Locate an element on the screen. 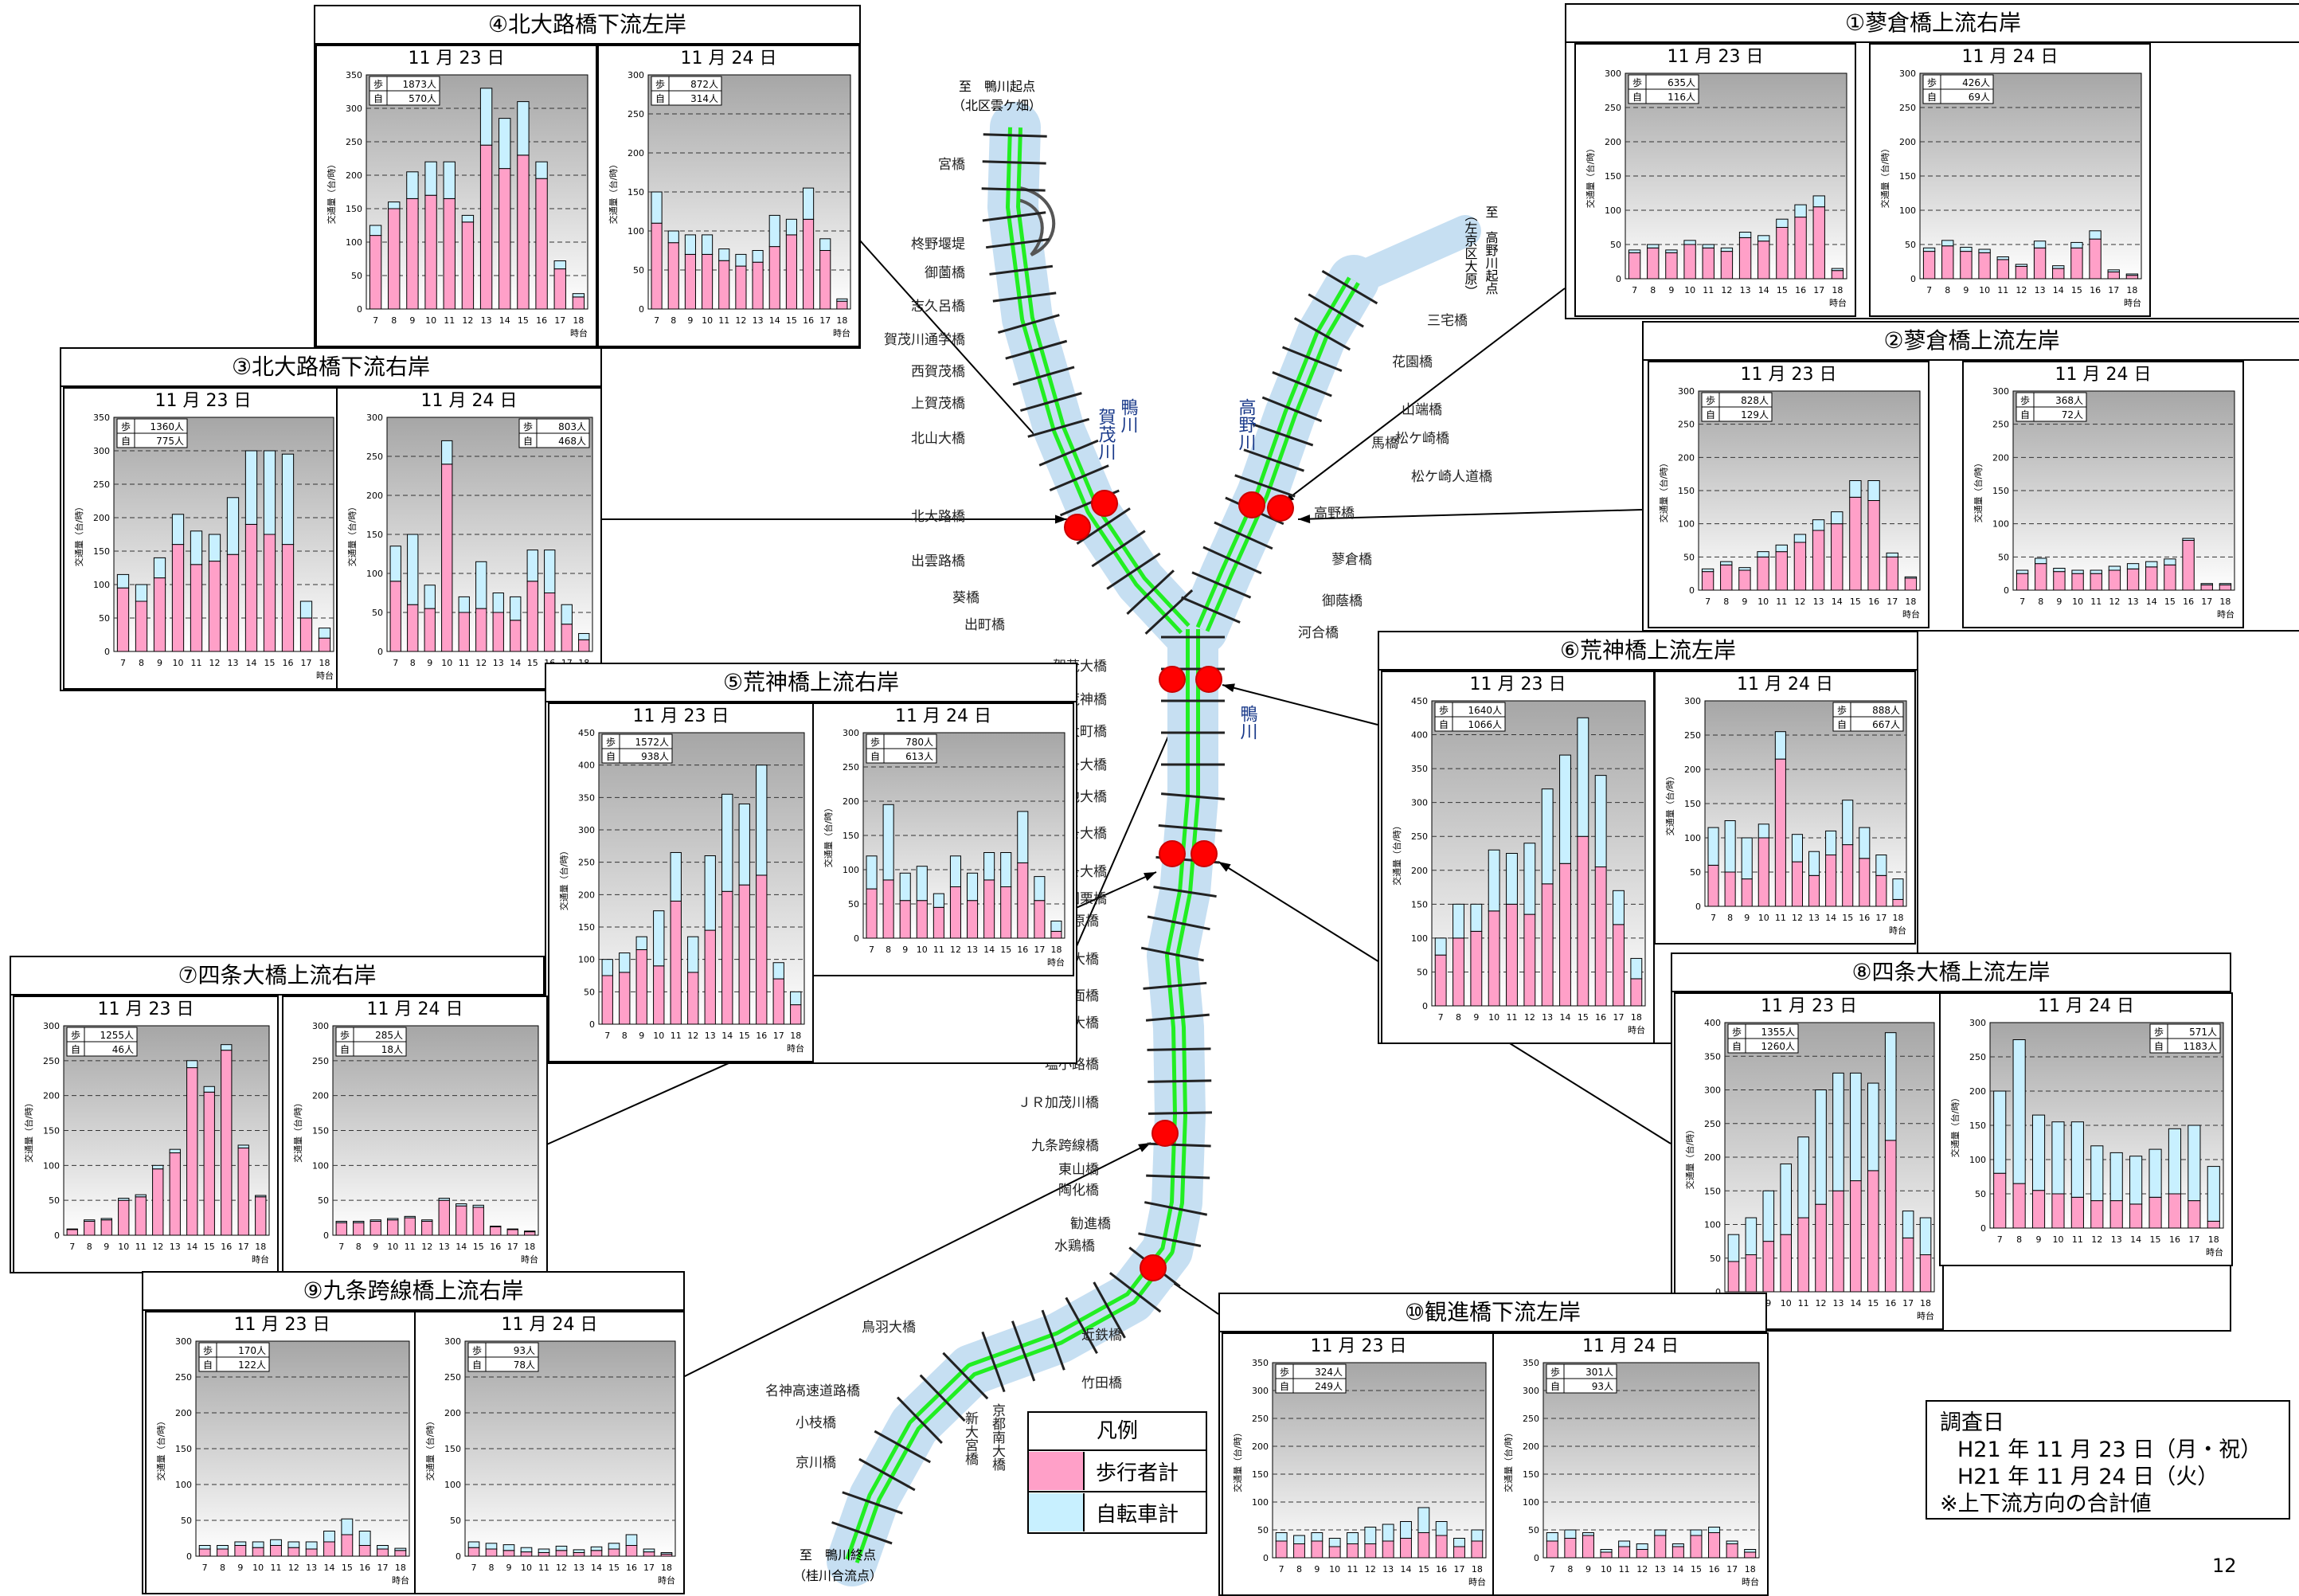 The width and height of the screenshot is (2299, 1596). river-name-kamo-main: 鴨川 is located at coordinates (1247, 722).